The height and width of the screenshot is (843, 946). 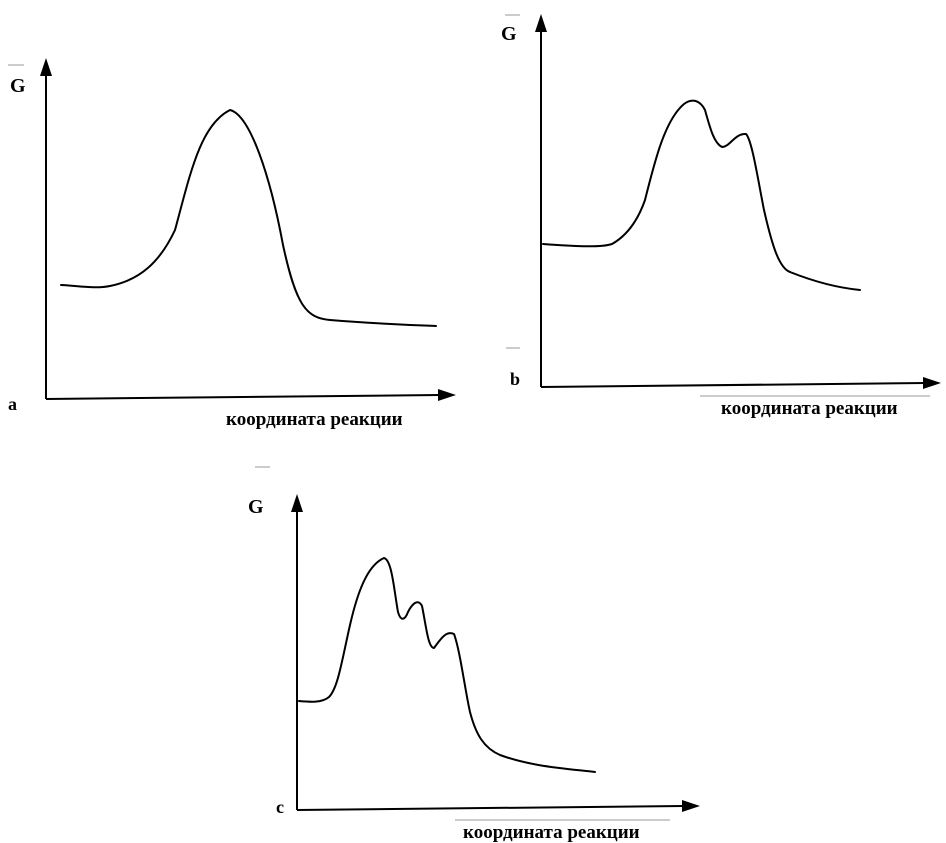 What do you see at coordinates (280, 807) in the screenshot?
I see `panel-label: c` at bounding box center [280, 807].